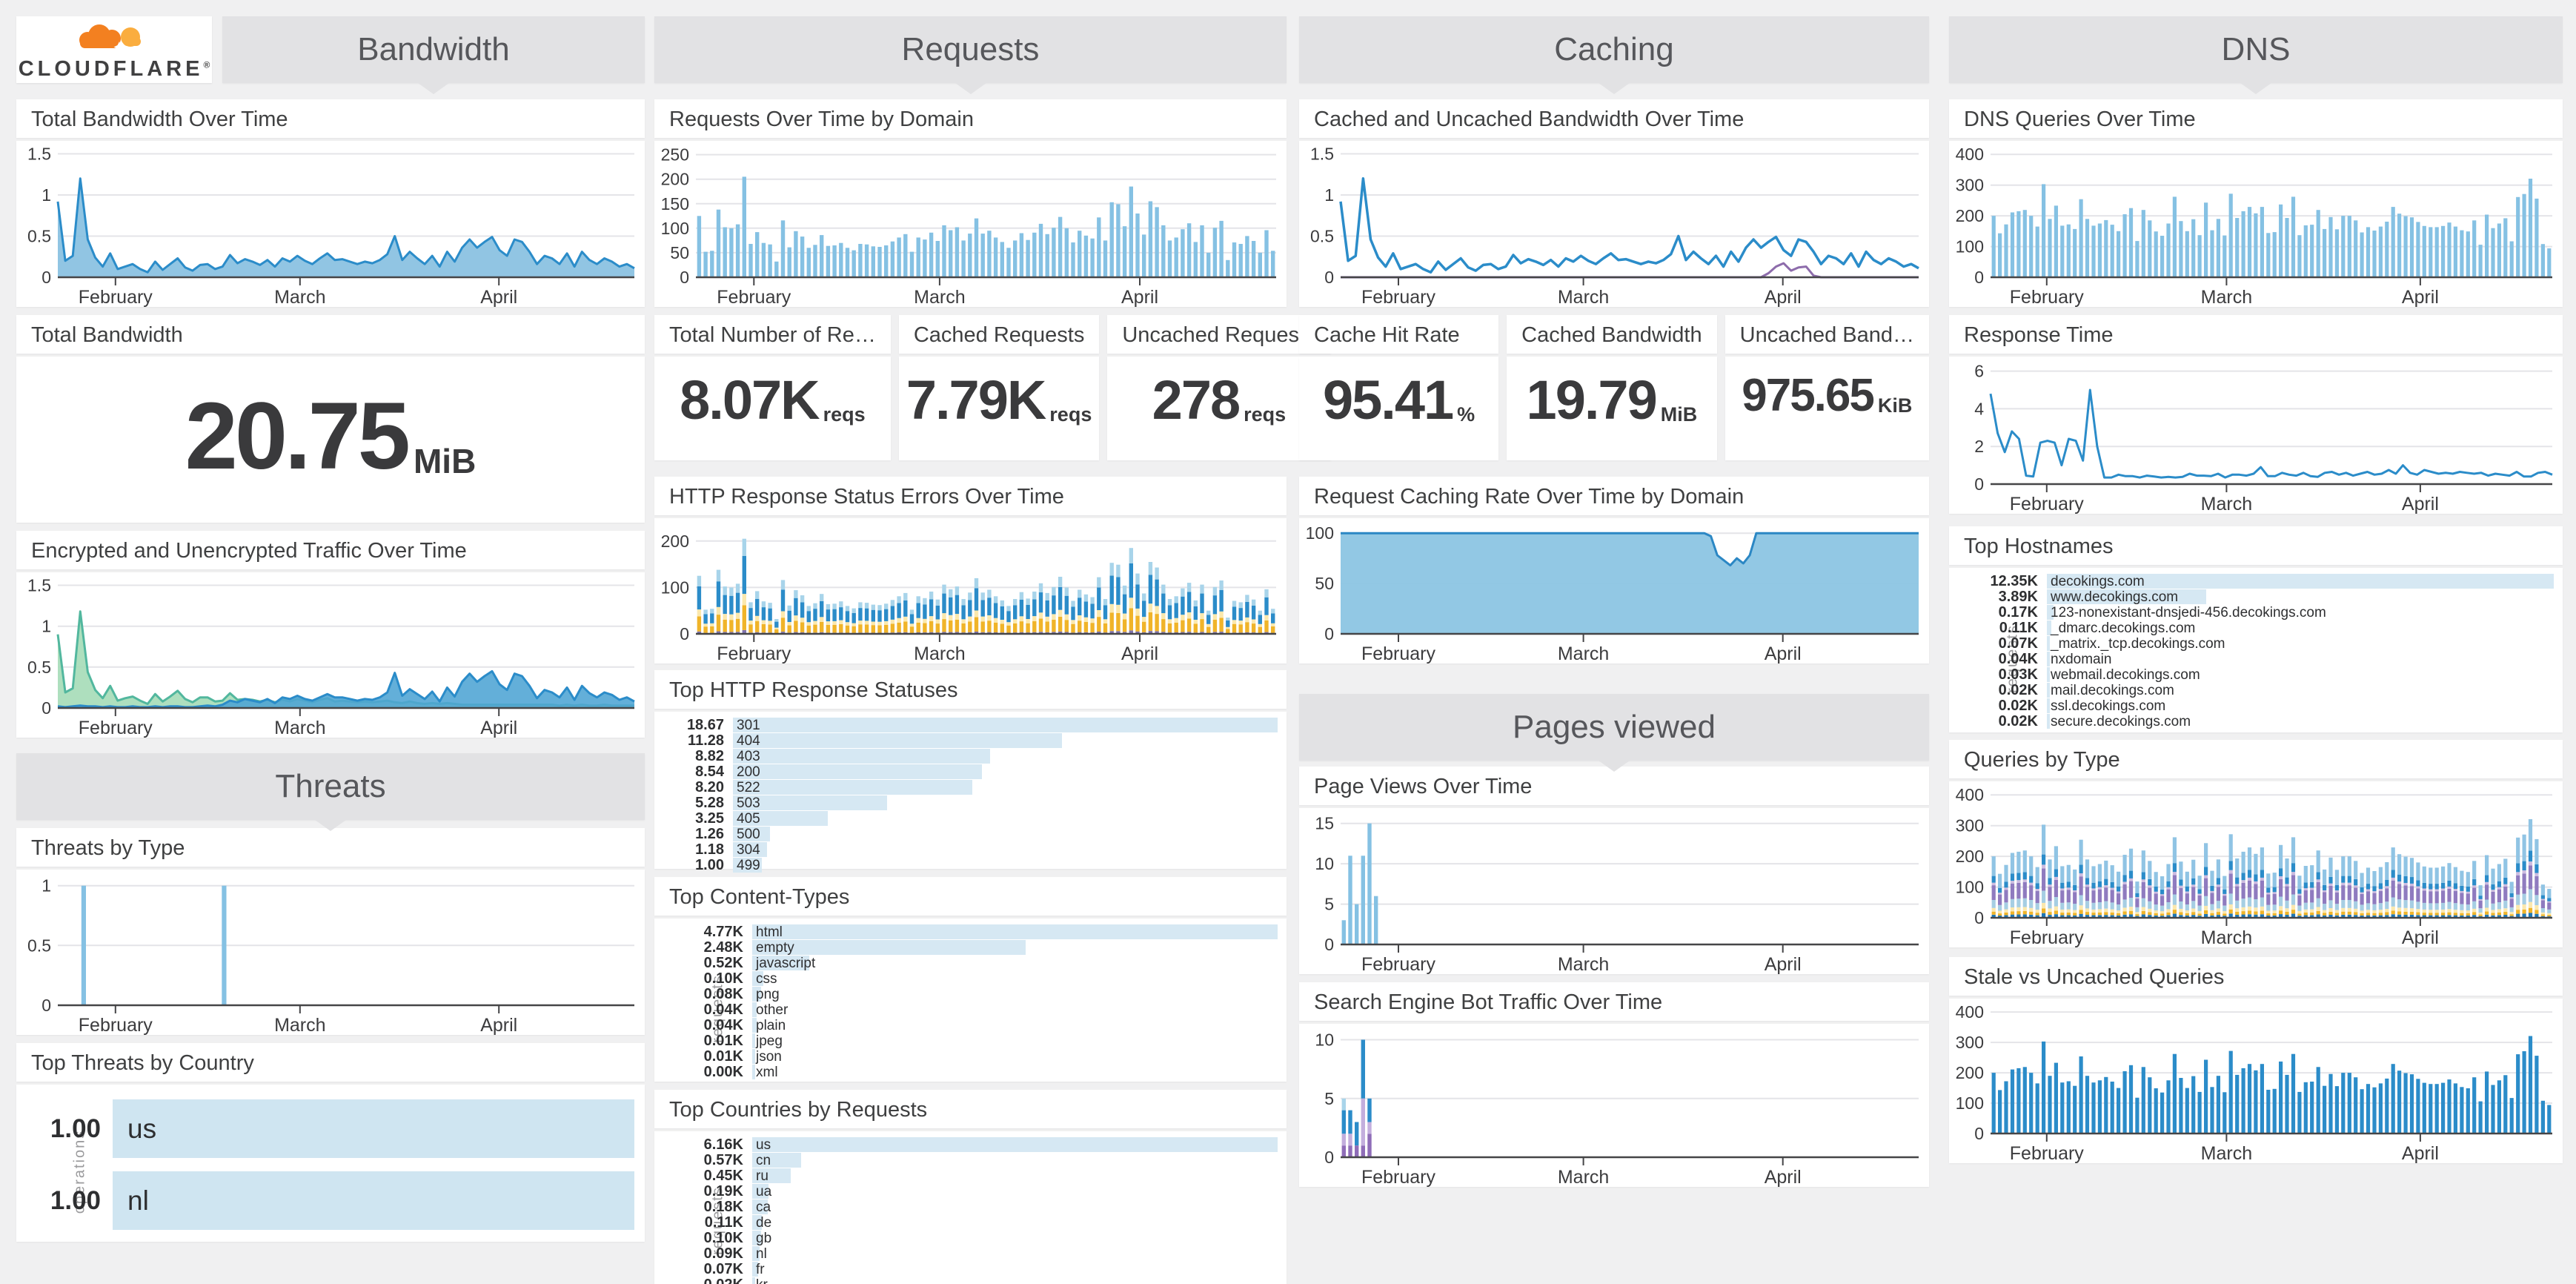 Image resolution: width=2576 pixels, height=1284 pixels. What do you see at coordinates (748, 849) in the screenshot?
I see `list-item-label: 304` at bounding box center [748, 849].